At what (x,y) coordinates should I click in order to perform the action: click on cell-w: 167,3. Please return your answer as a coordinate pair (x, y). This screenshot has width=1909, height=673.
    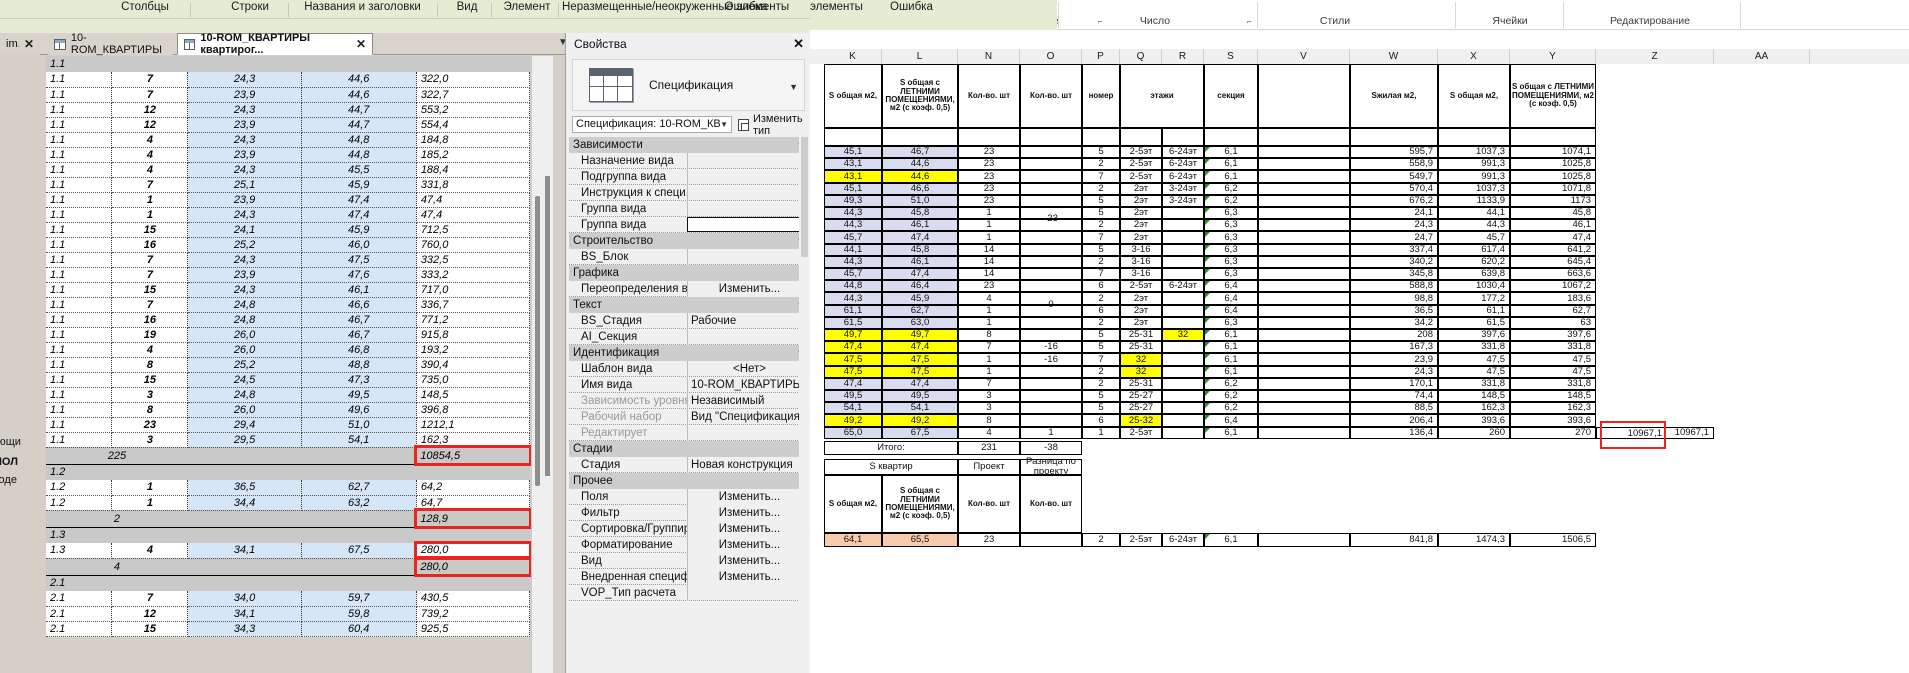
    Looking at the image, I should click on (1394, 347).